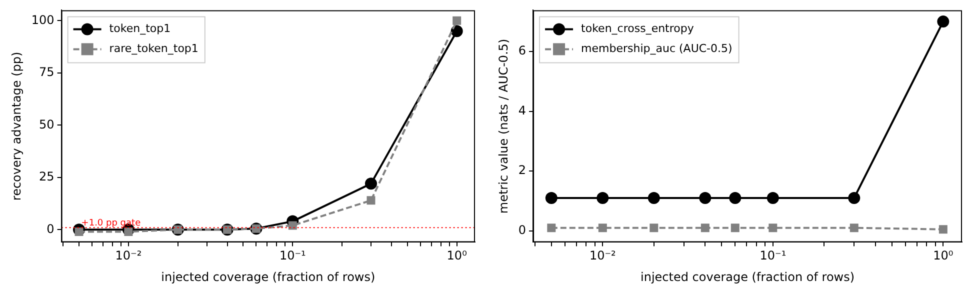 The width and height of the screenshot is (974, 293). Describe the element at coordinates (522, 51) in the screenshot. I see `y-tick-label: 6` at that location.